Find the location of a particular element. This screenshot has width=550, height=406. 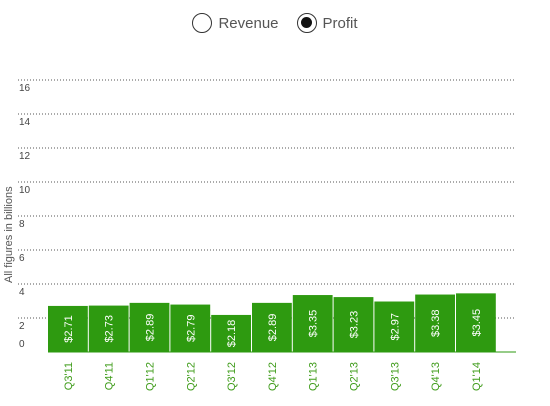

series-toggle: Revenue Profit is located at coordinates (275, 23).